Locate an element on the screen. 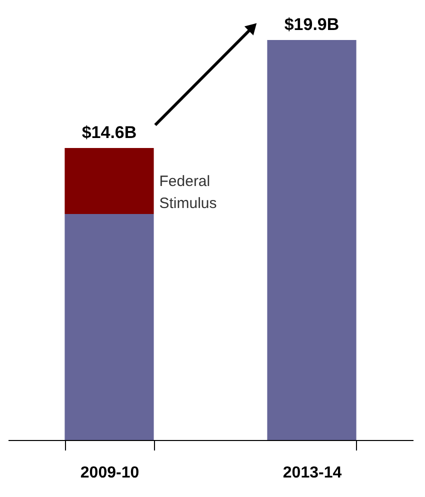 The image size is (425, 497). annotation: $14.6B is located at coordinates (109, 132).